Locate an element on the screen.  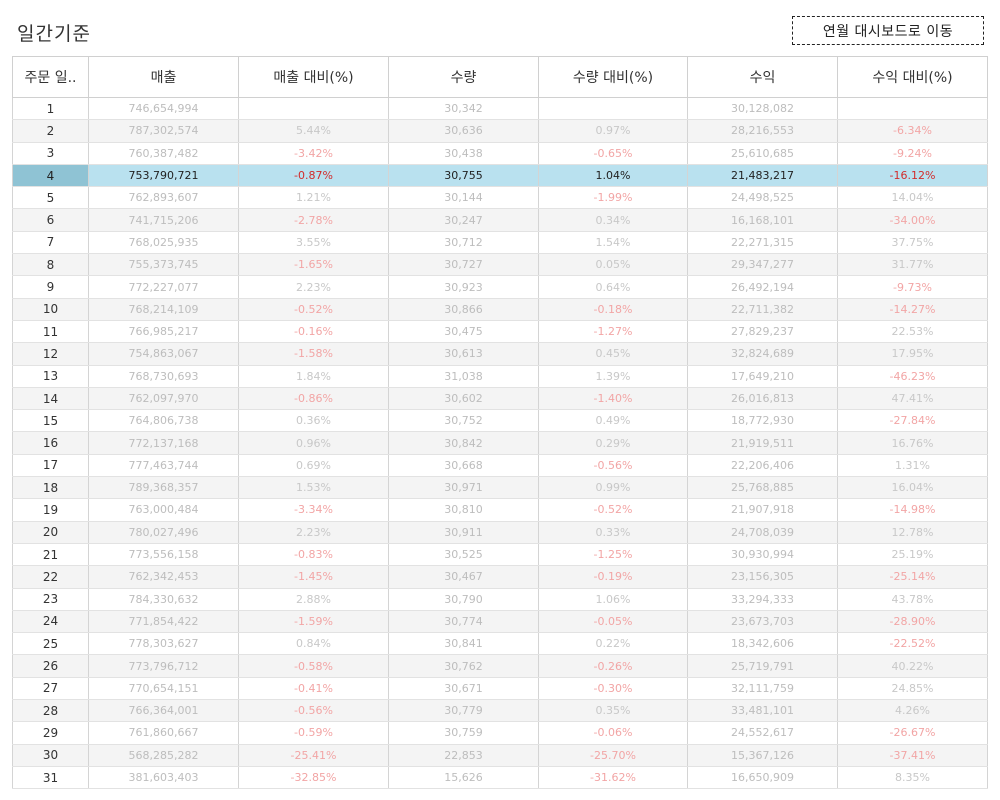
sales-change-cell: -2.78% is located at coordinates (313, 220).